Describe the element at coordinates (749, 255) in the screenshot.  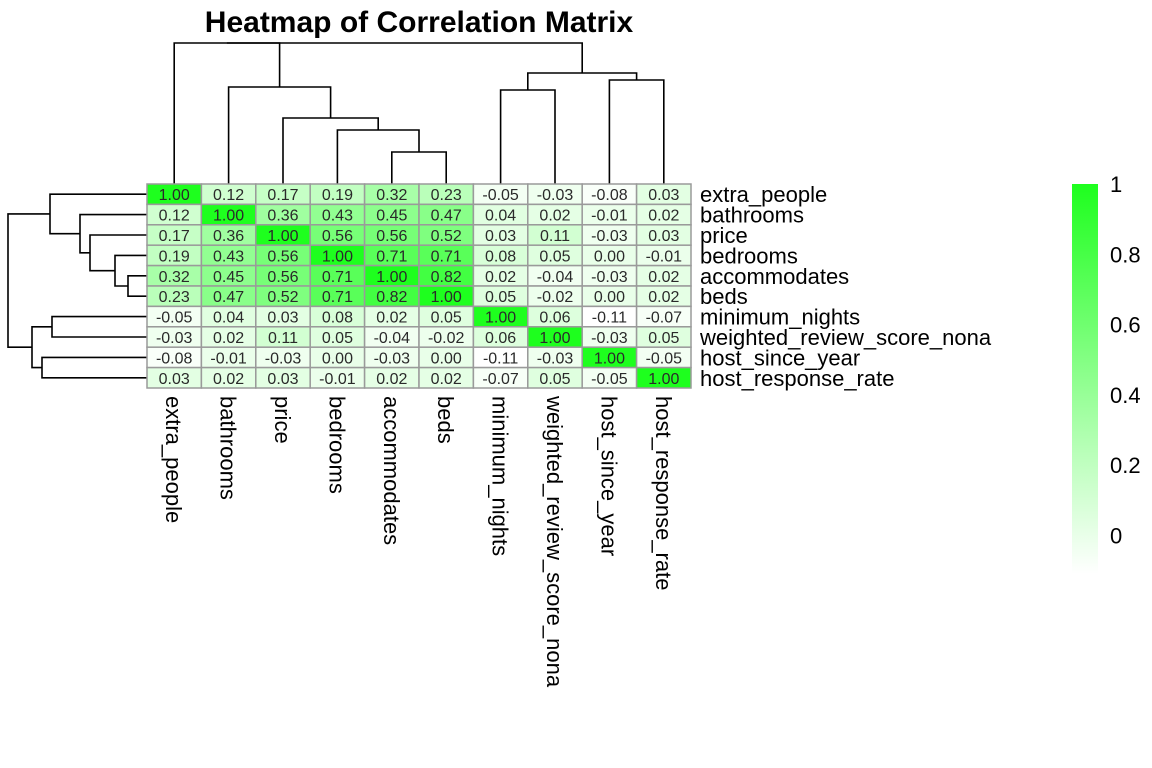
I see `row-label: bedrooms` at that location.